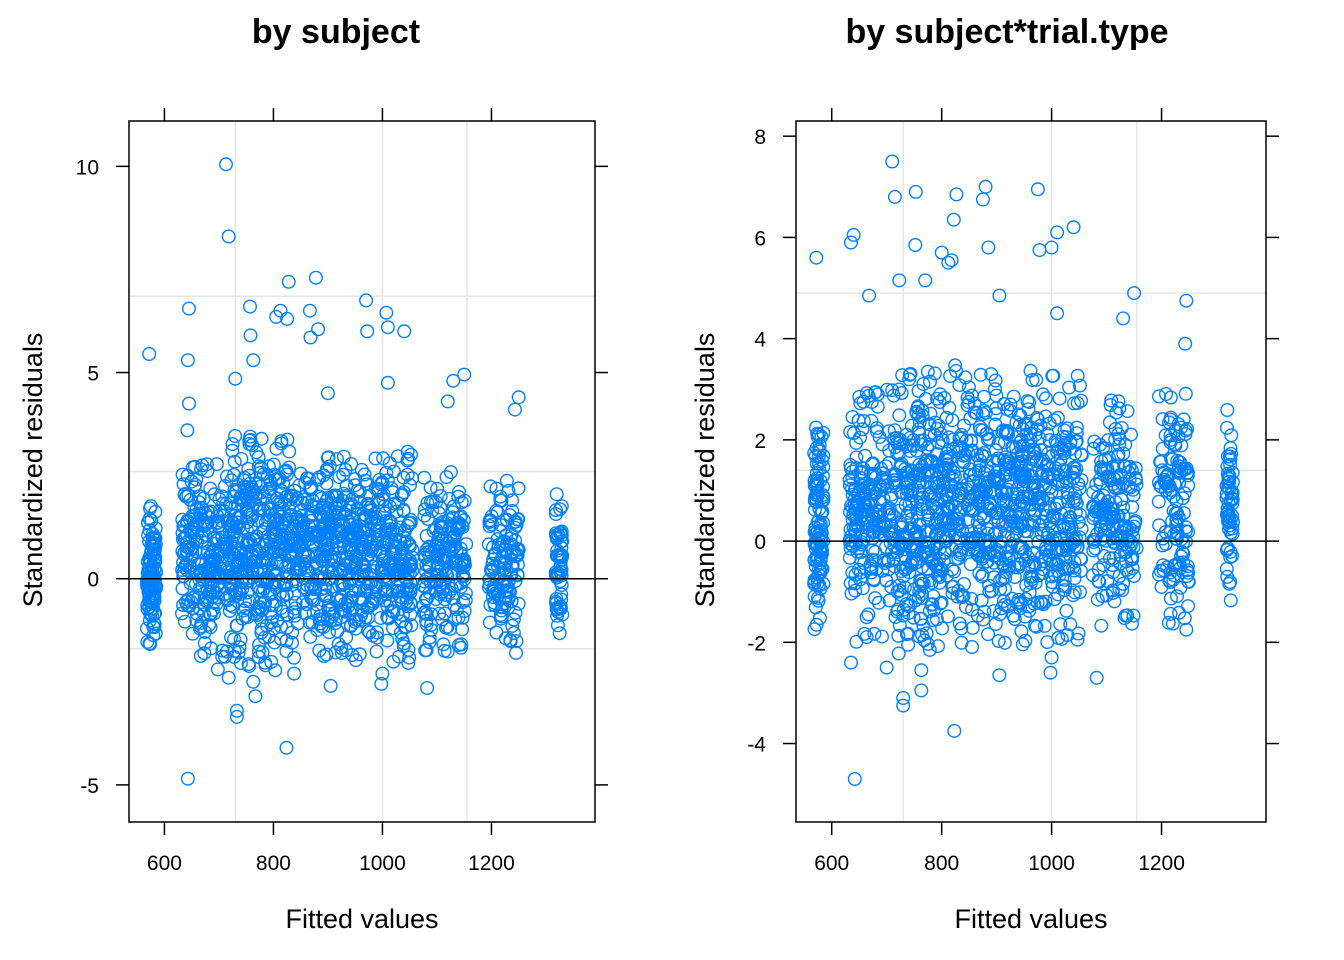  I want to click on y-tick-label: 6, so click(760, 238).